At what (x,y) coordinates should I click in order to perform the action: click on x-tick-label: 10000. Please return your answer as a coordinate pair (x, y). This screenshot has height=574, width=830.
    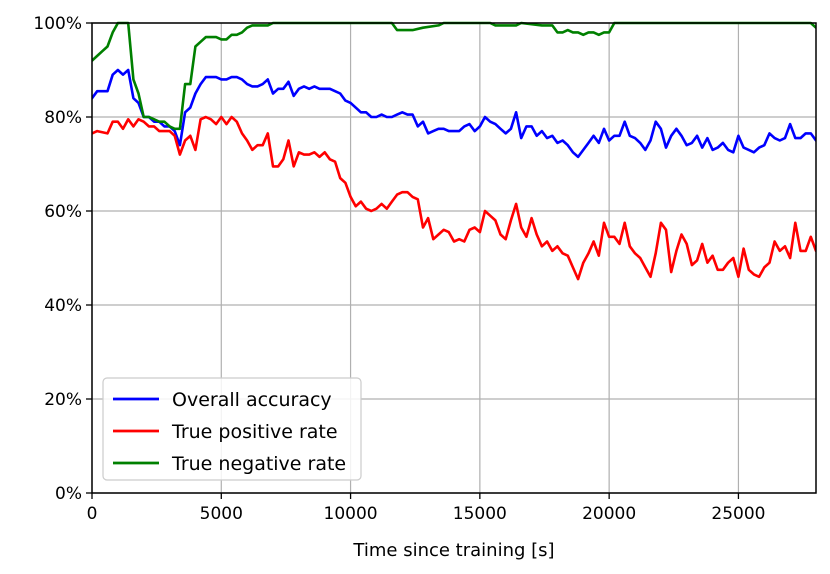
    Looking at the image, I should click on (351, 514).